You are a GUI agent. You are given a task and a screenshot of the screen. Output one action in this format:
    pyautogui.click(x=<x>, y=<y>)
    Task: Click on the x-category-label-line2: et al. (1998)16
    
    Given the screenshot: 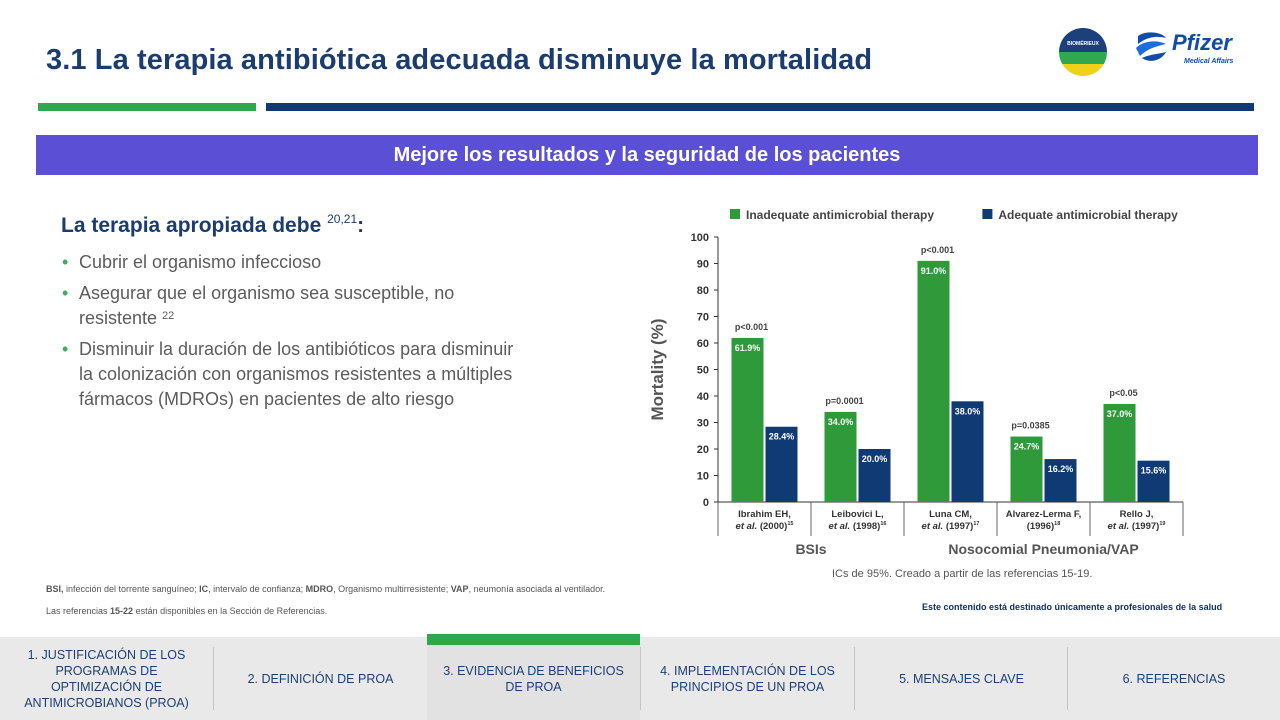 What is the action you would take?
    pyautogui.click(x=858, y=526)
    